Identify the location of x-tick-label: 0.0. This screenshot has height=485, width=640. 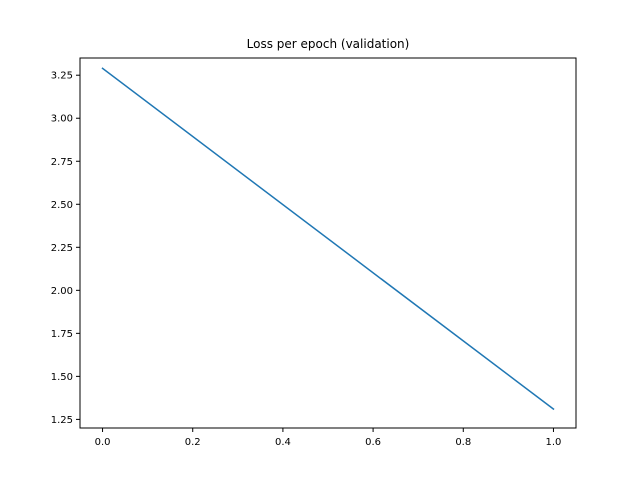
(103, 442).